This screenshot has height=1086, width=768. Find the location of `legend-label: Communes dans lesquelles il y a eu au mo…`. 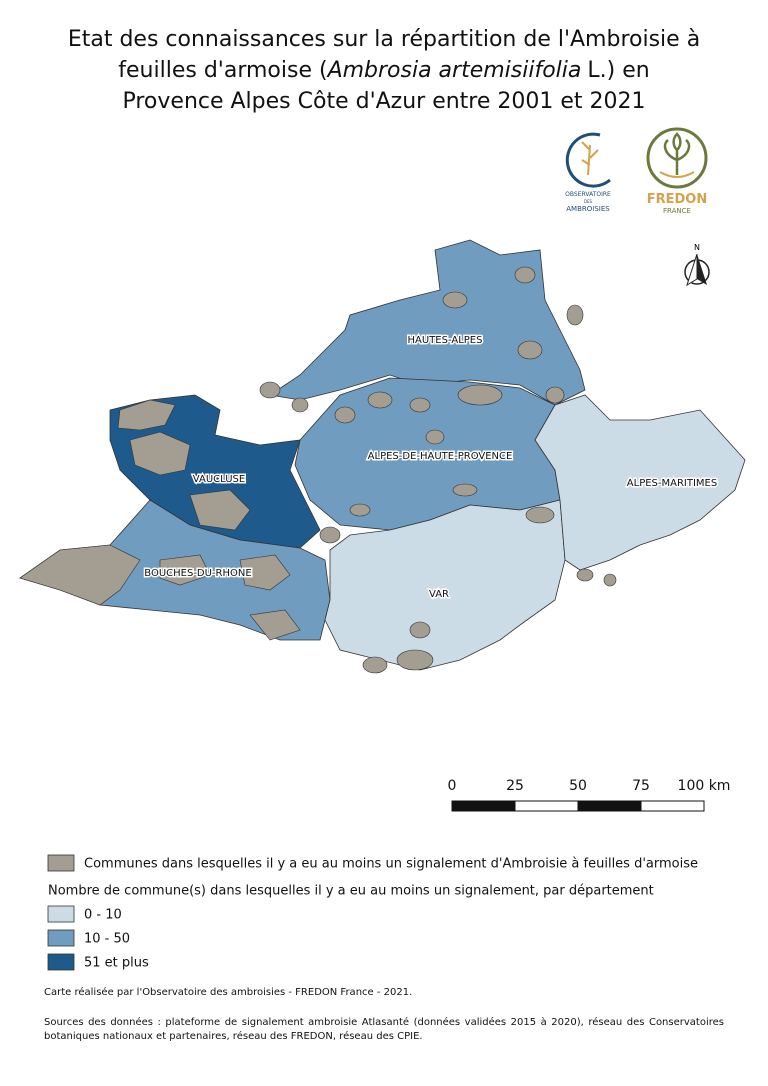

legend-label: Communes dans lesquelles il y a eu au mo… is located at coordinates (391, 864).